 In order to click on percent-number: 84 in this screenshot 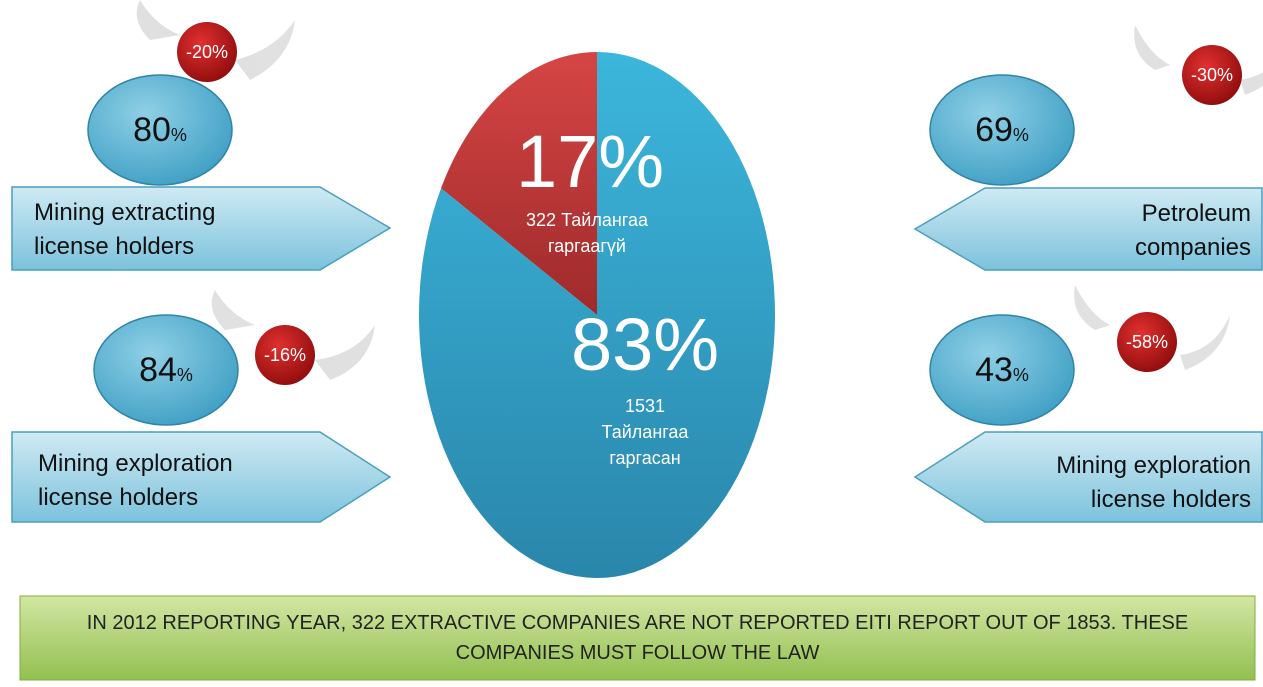, I will do `click(158, 370)`.